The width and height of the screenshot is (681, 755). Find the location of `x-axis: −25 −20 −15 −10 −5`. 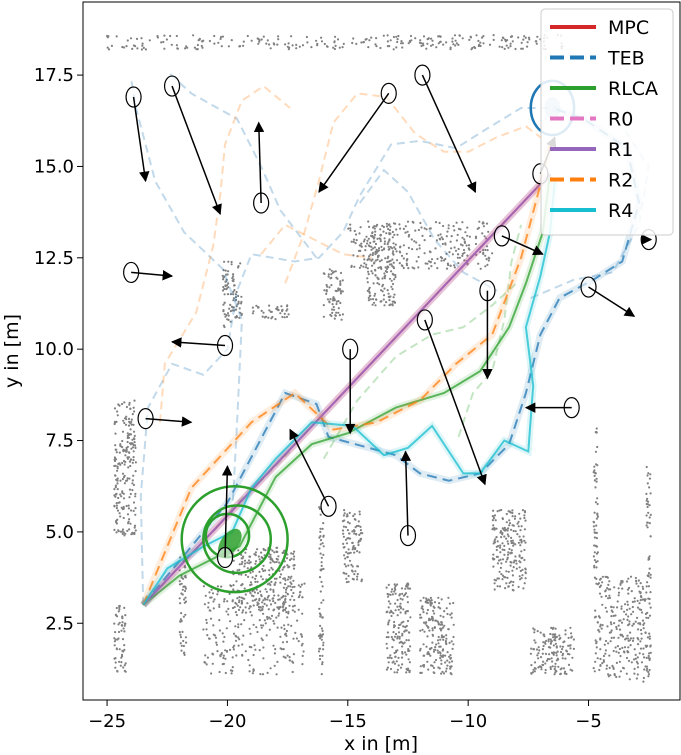

x-axis: −25 −20 −15 −10 −5 is located at coordinates (345, 716).